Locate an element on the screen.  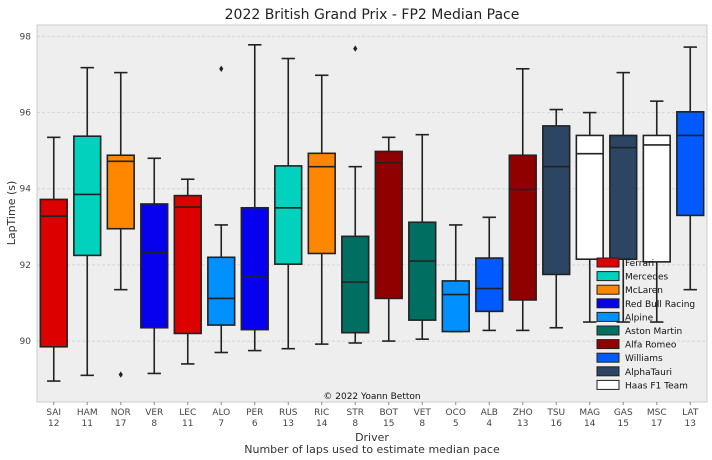
box-sai is located at coordinates (53, 259).